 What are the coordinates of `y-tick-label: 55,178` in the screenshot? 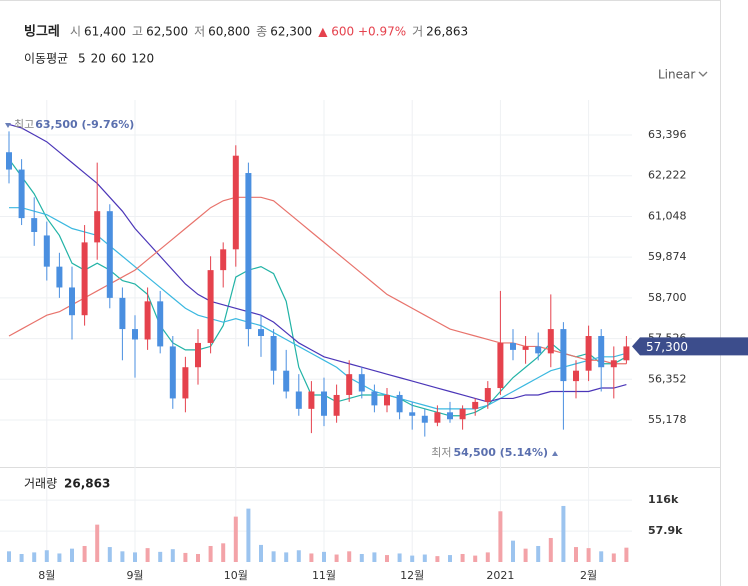 It's located at (667, 419).